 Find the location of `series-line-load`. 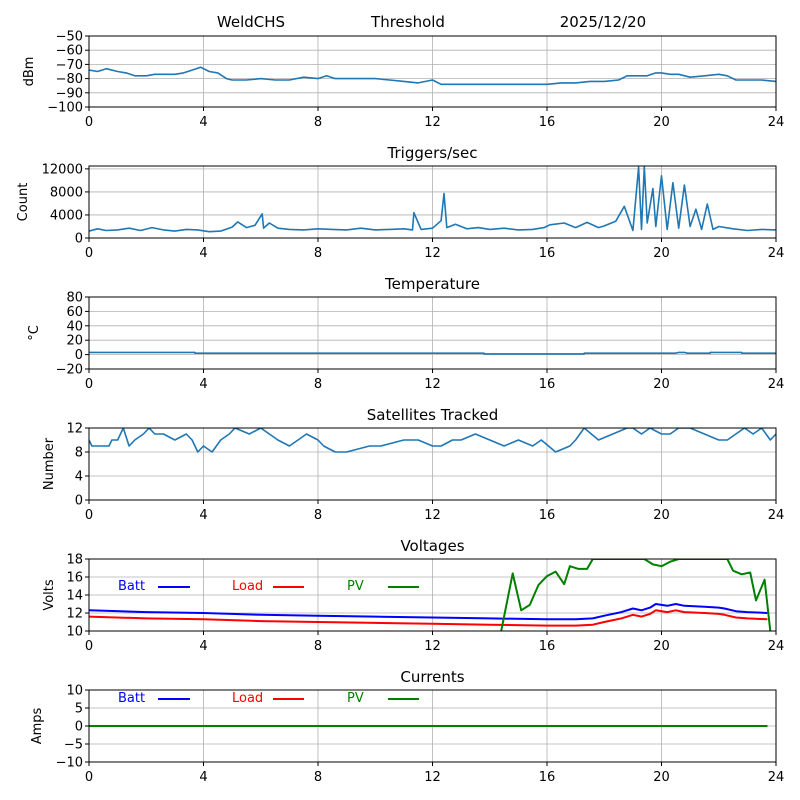

series-line-load is located at coordinates (428, 618).